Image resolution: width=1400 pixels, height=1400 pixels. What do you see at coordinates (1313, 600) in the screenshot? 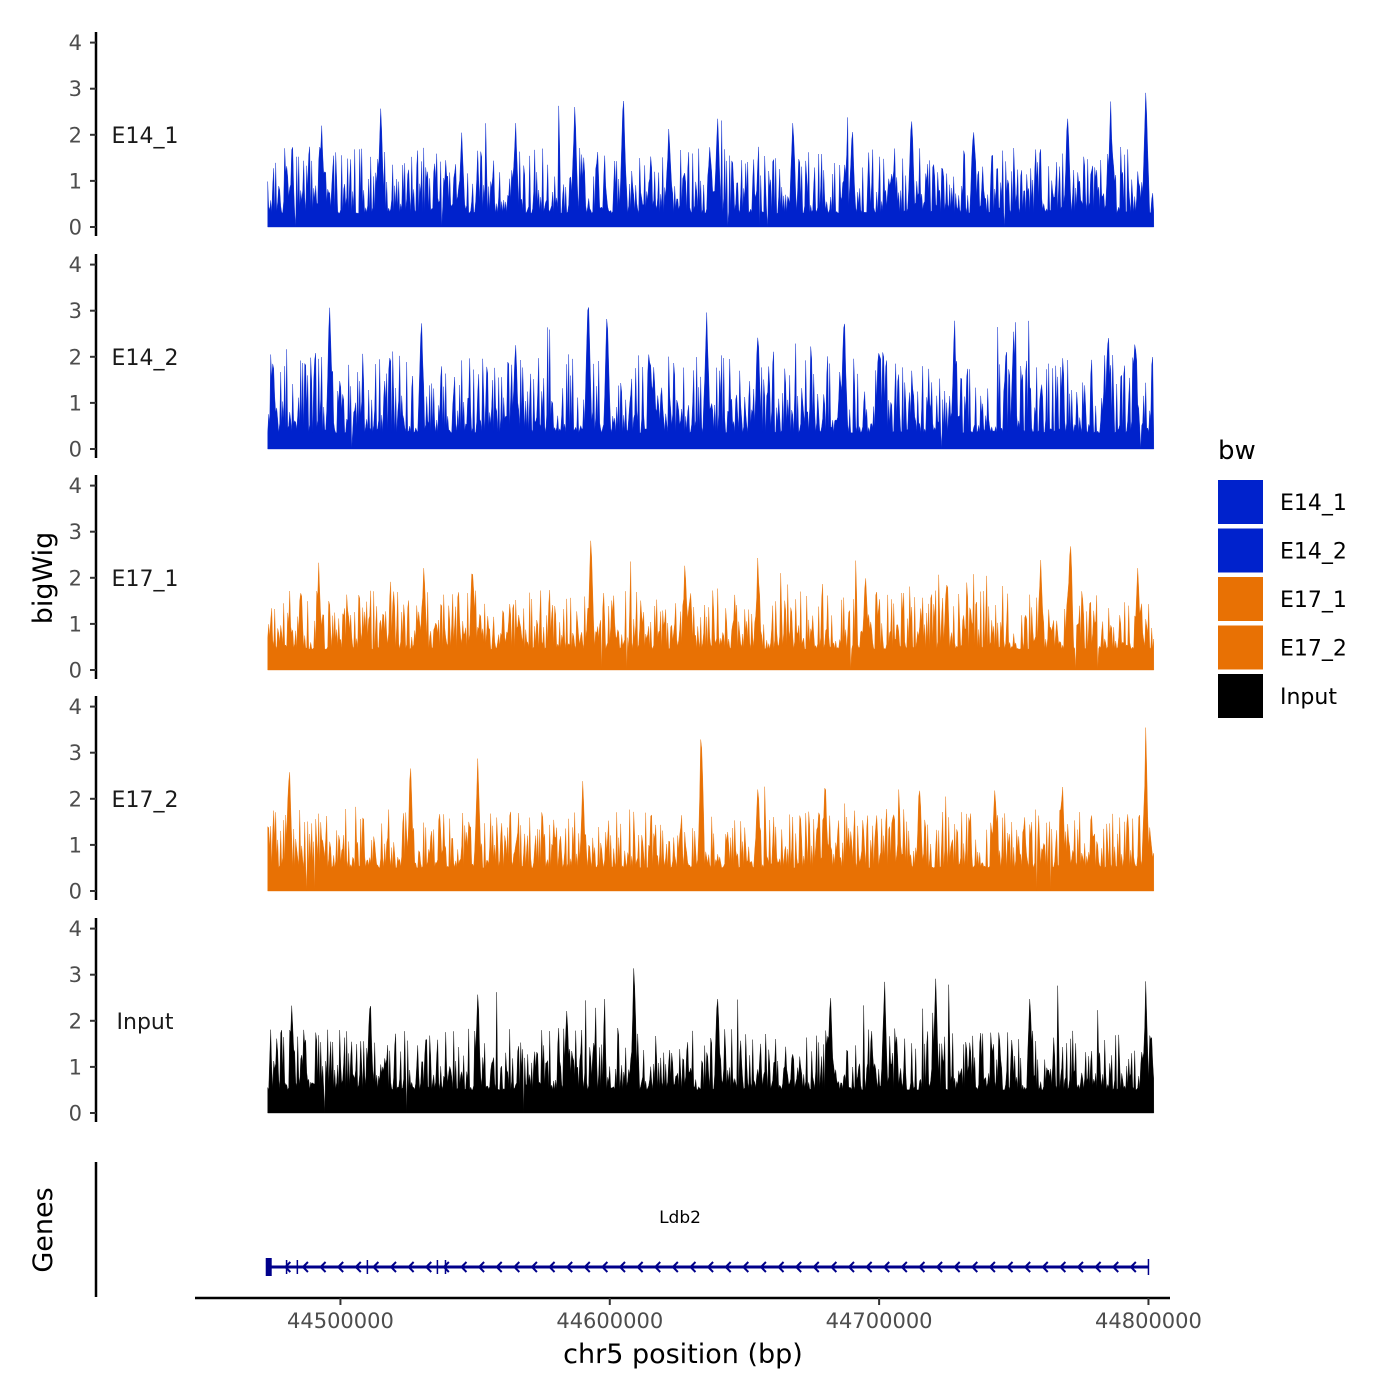
I see `legend-label: E17_1` at bounding box center [1313, 600].